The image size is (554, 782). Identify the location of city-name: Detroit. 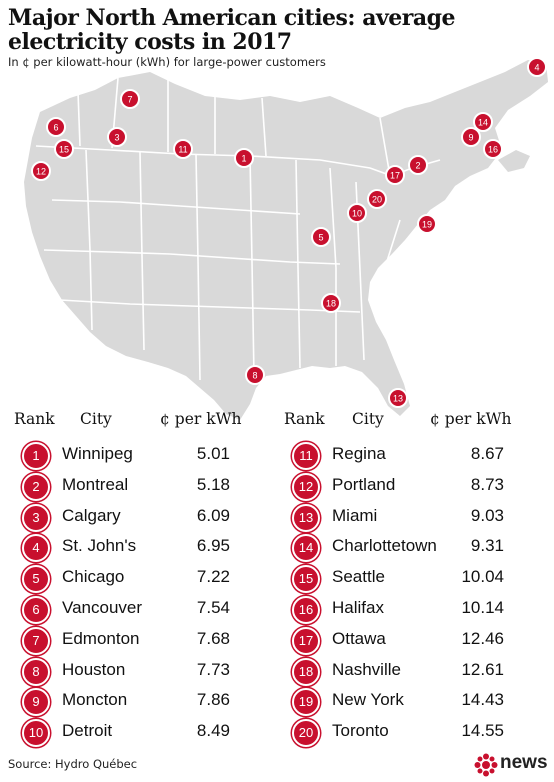
(87, 730).